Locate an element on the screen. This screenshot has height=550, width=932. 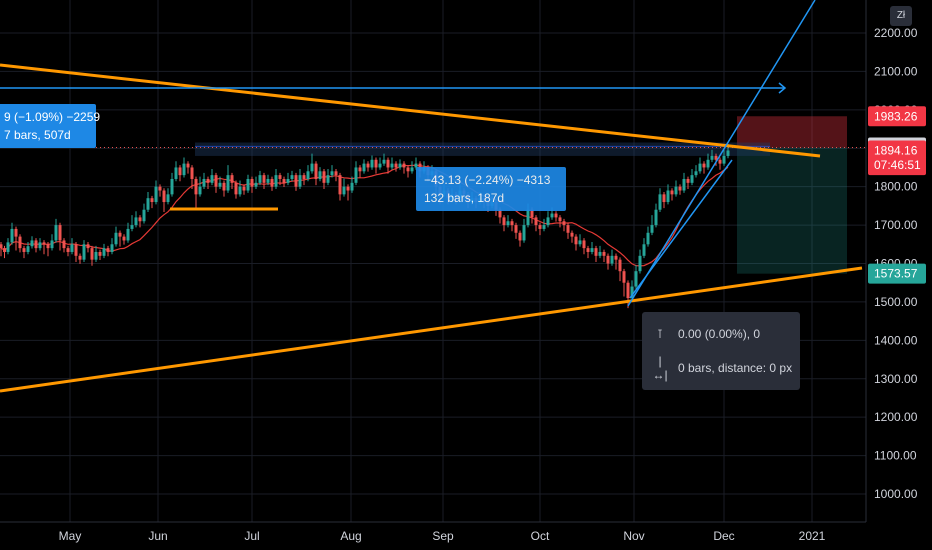
rising-trendline is located at coordinates (681, 229).